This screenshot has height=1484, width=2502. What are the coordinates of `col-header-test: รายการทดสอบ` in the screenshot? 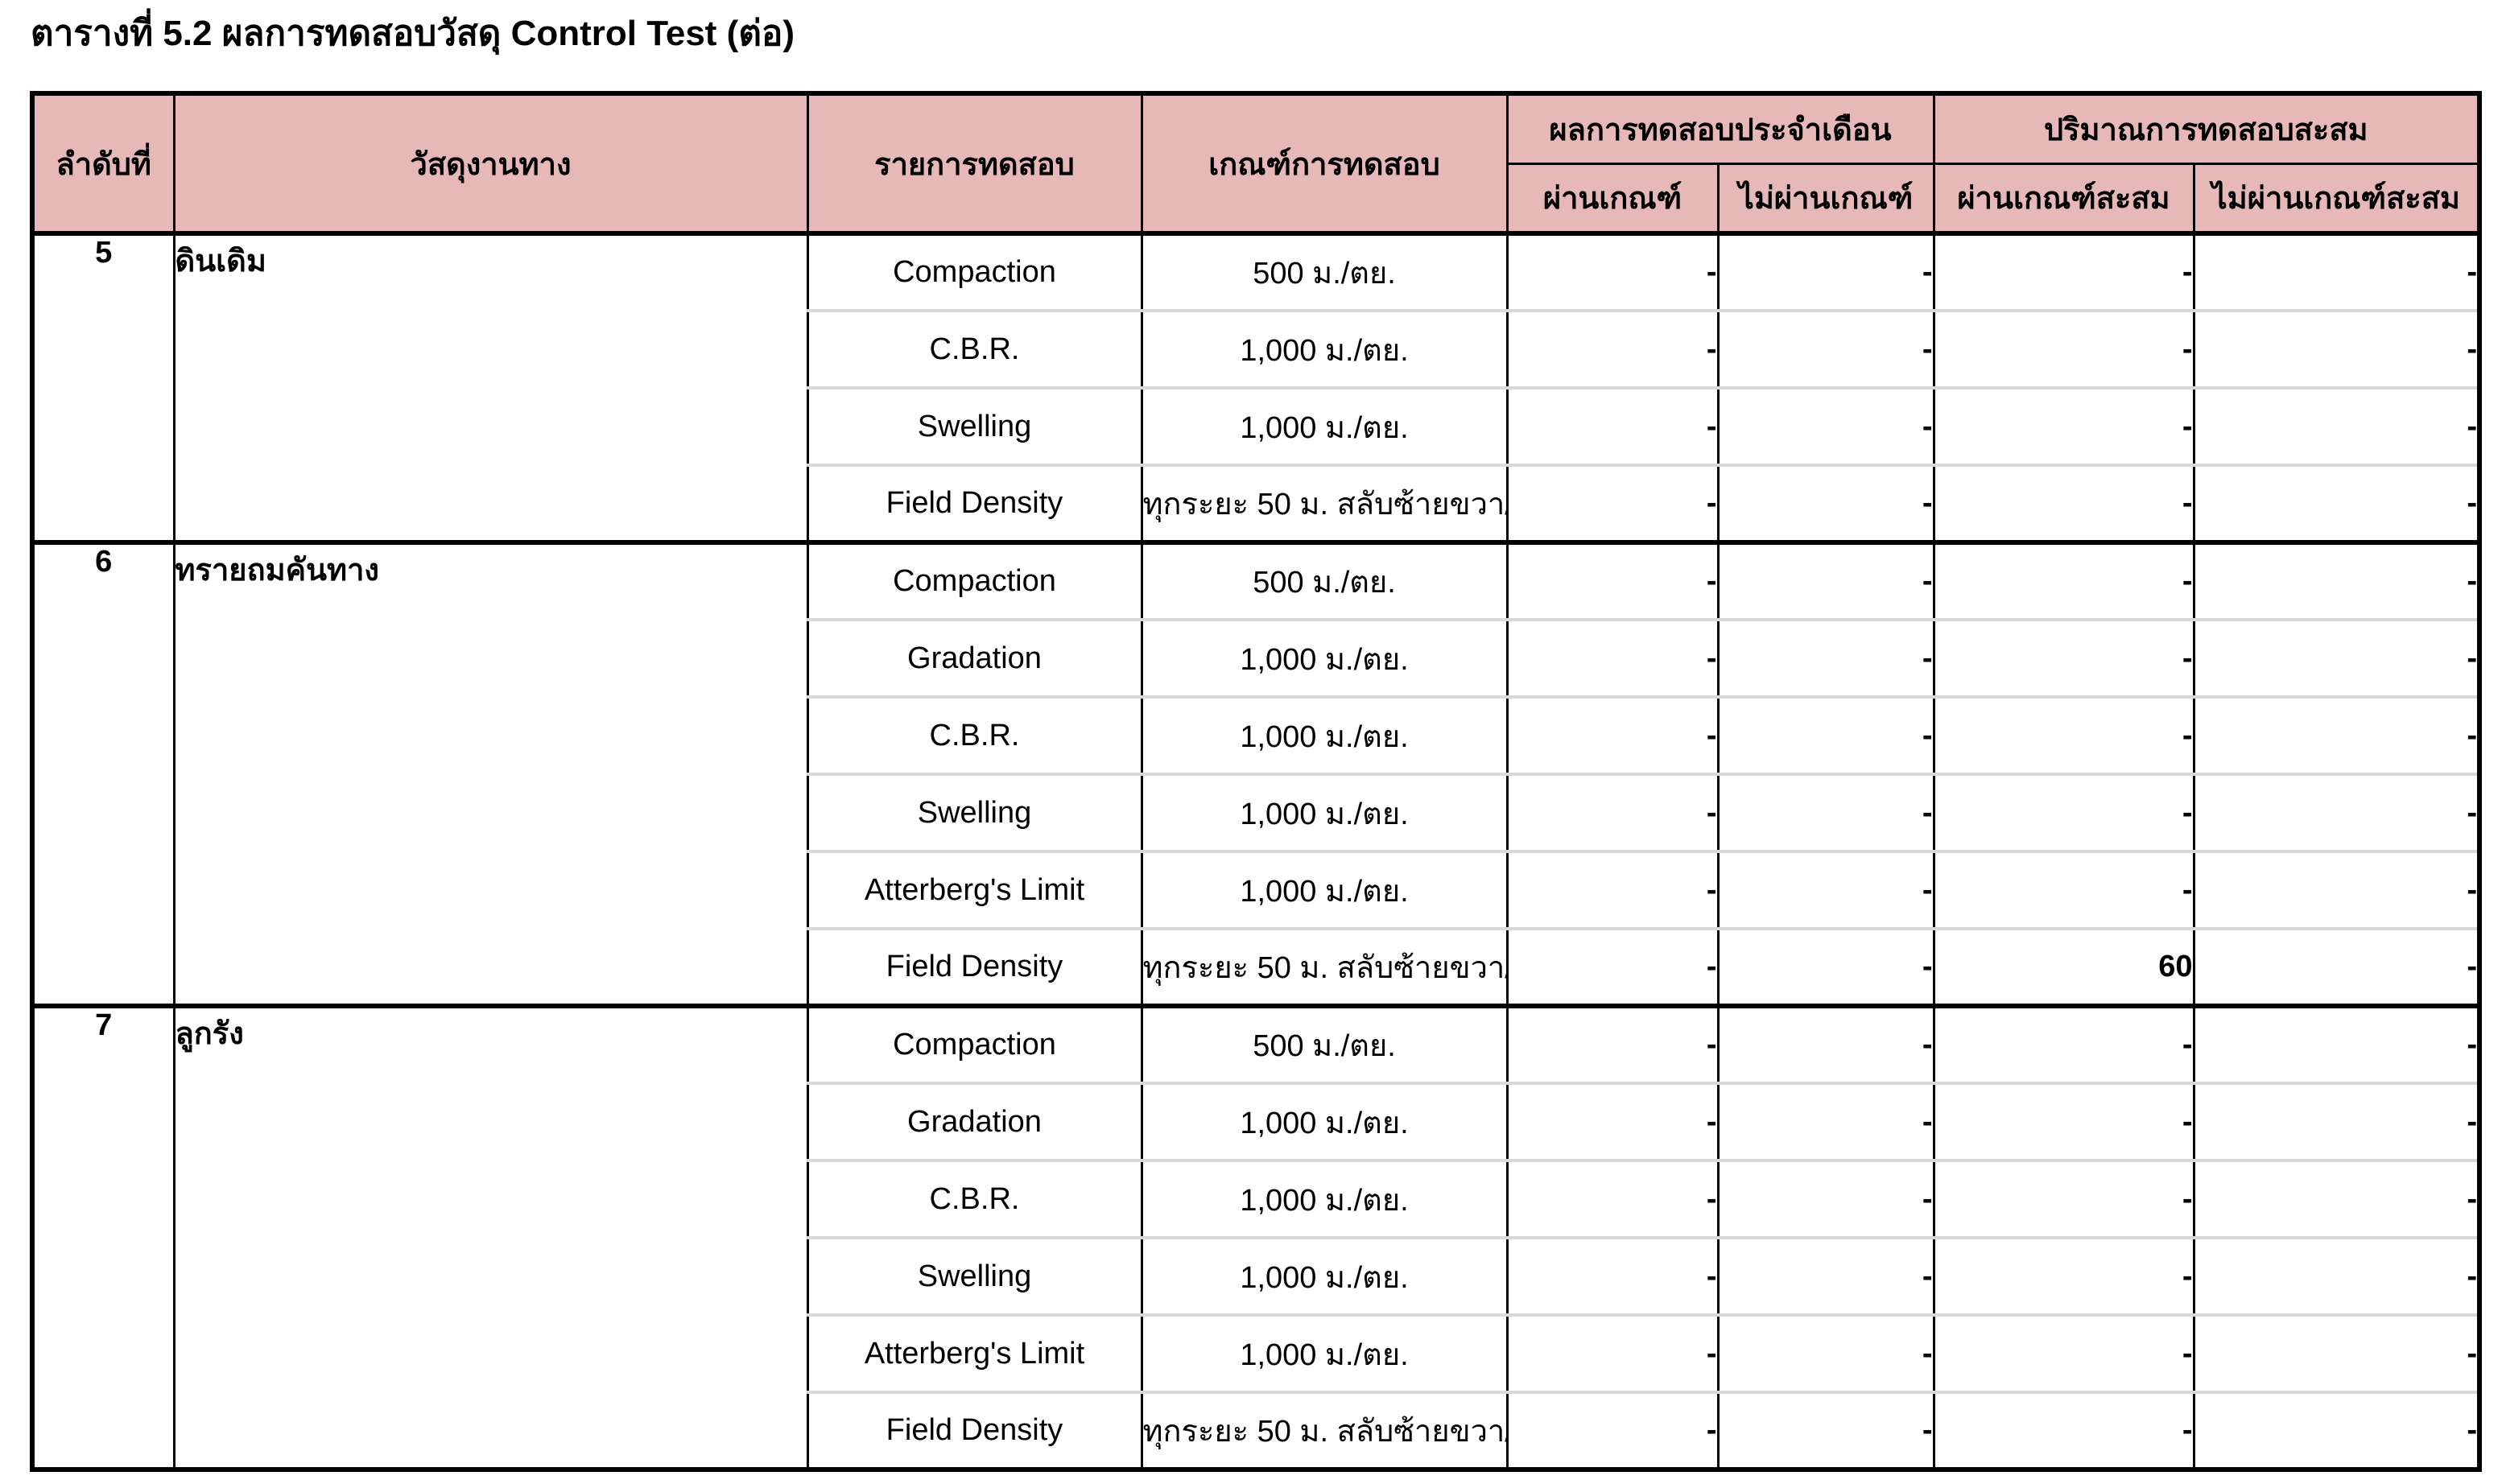 It's located at (974, 163).